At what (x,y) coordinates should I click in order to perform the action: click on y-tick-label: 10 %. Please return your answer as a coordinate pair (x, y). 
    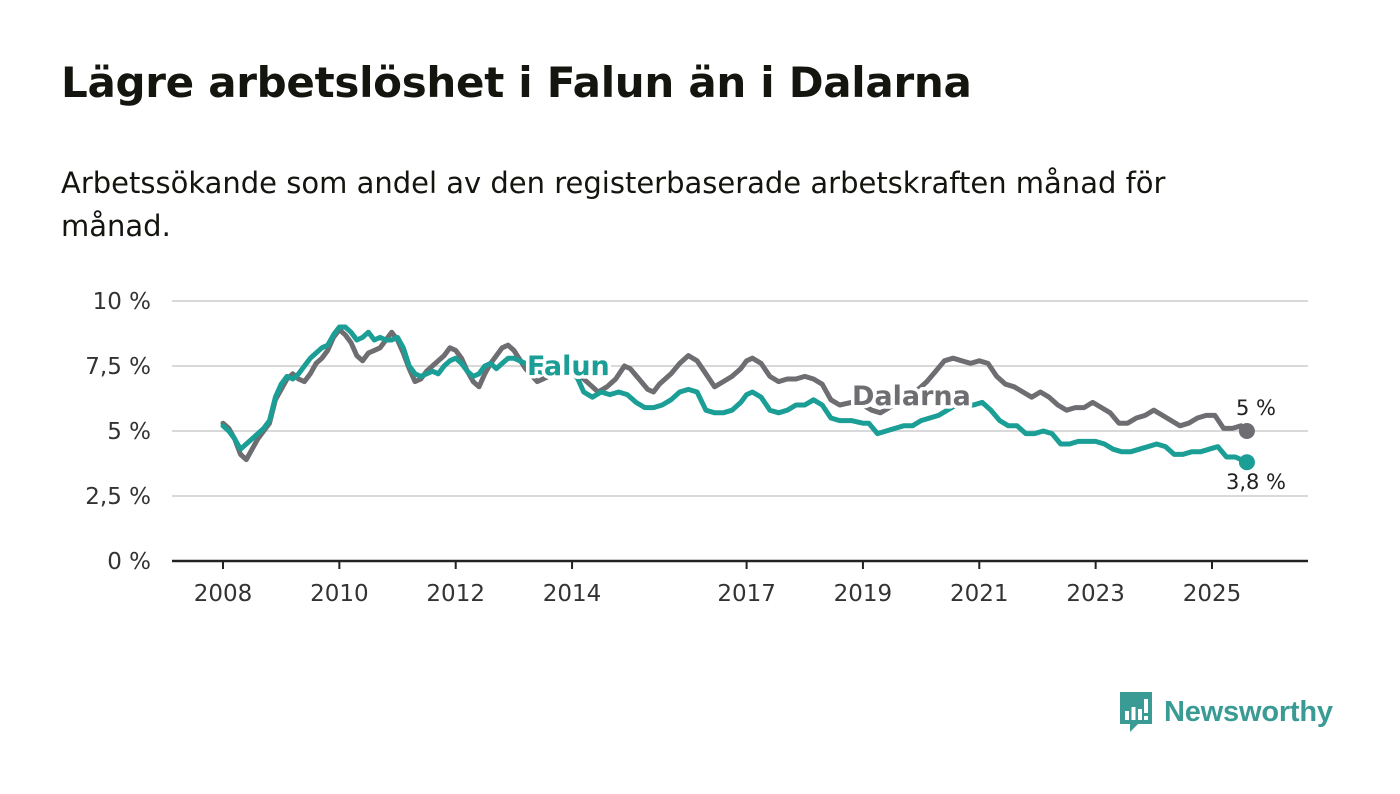
    Looking at the image, I should click on (122, 302).